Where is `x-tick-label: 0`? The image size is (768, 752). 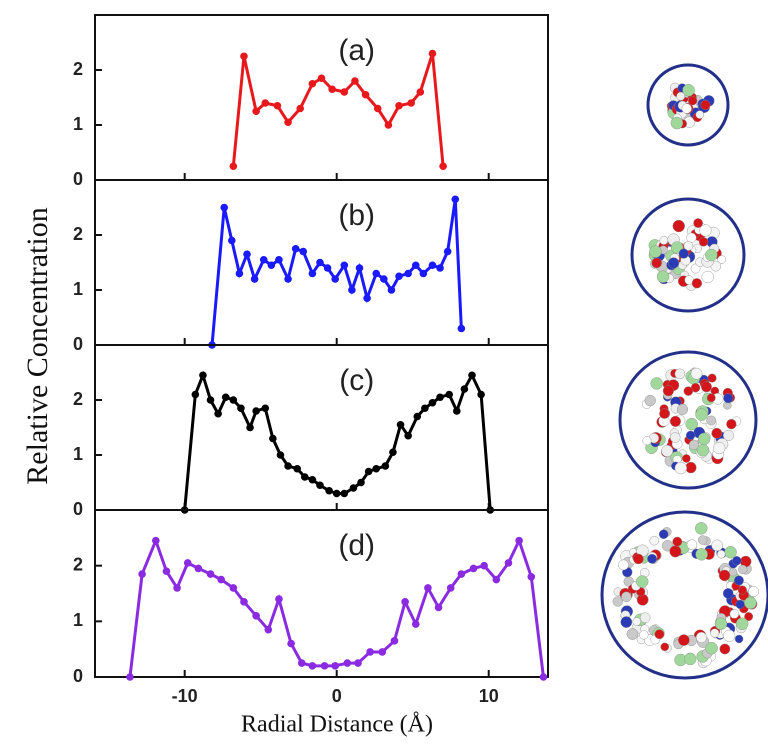
x-tick-label: 0 is located at coordinates (337, 696).